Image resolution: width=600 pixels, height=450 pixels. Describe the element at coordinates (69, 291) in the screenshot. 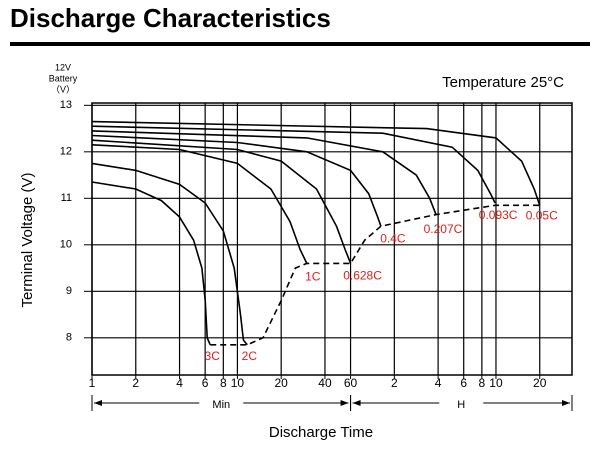

I see `y-tick-label: 9` at that location.